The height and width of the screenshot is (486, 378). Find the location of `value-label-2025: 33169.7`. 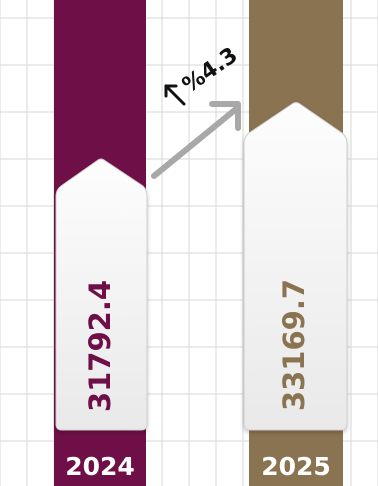

value-label-2025: 33169.7 is located at coordinates (294, 345).